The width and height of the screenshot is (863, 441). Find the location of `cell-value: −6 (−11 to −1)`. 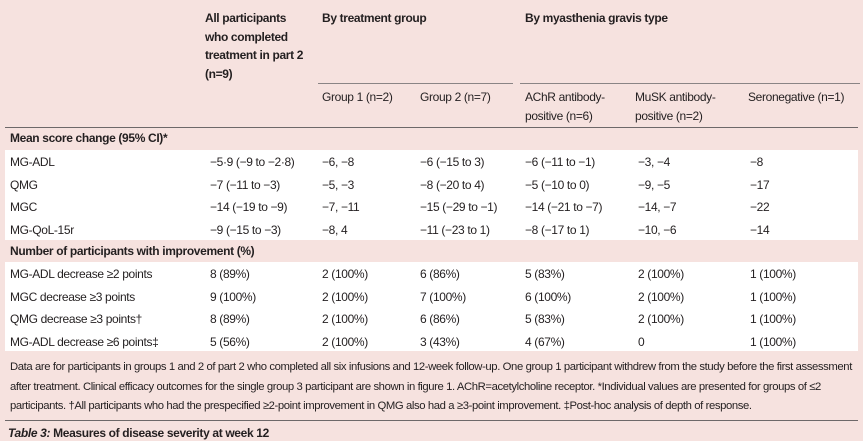

cell-value: −6 (−11 to −1) is located at coordinates (560, 162).